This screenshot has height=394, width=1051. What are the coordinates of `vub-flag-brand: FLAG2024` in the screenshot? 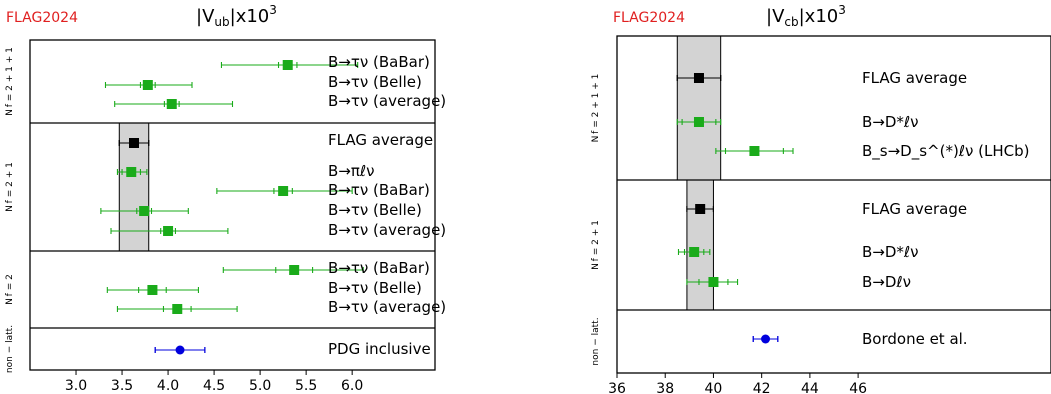 It's located at (42, 18).